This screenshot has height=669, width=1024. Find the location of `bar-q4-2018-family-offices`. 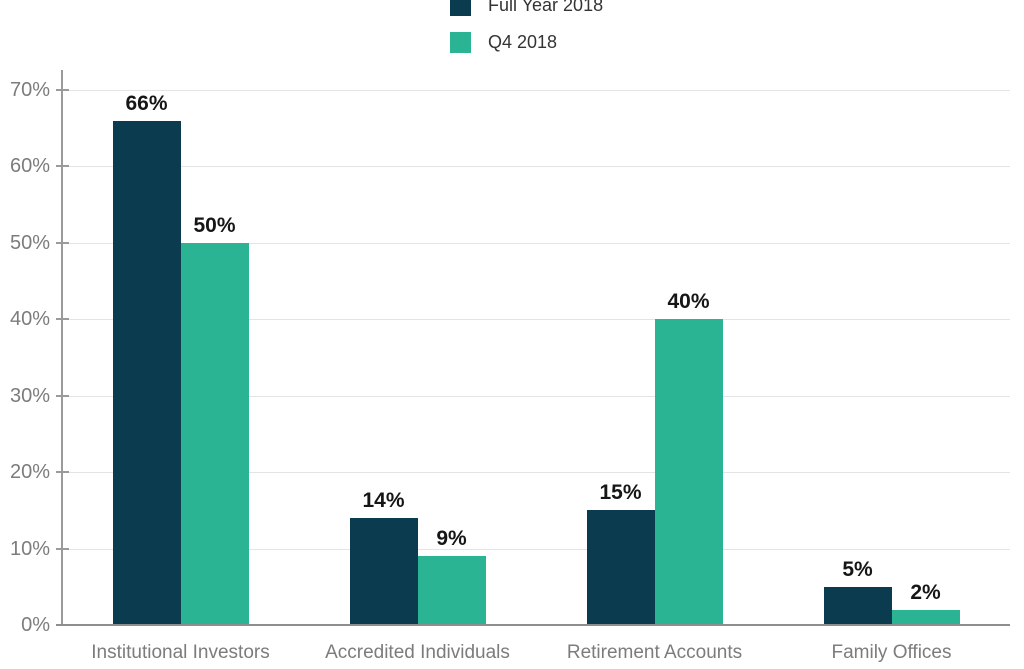

bar-q4-2018-family-offices is located at coordinates (925, 617).